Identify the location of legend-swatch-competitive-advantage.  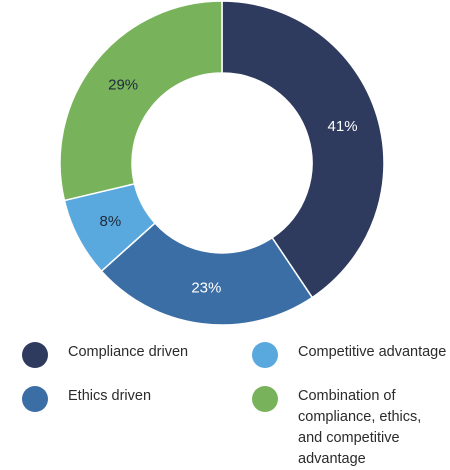
(265, 355).